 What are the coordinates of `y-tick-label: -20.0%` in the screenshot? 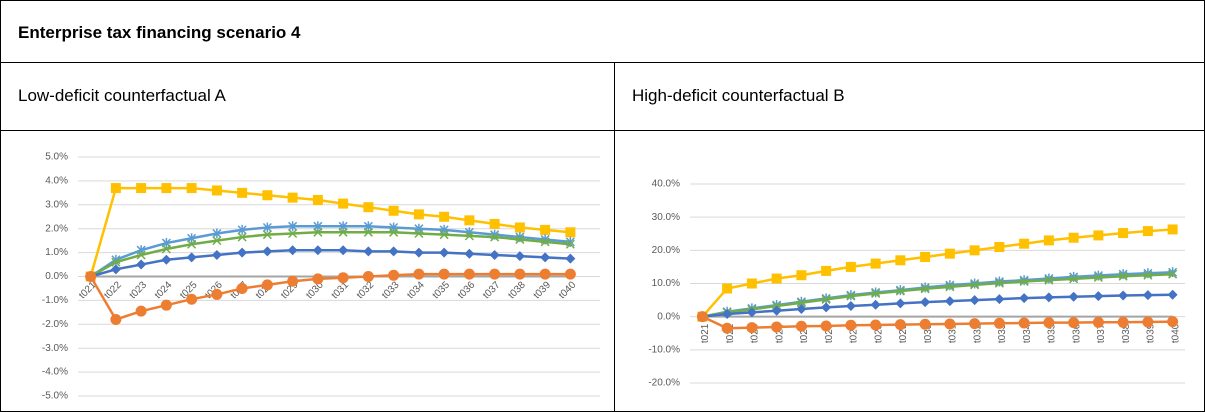 It's located at (664, 383).